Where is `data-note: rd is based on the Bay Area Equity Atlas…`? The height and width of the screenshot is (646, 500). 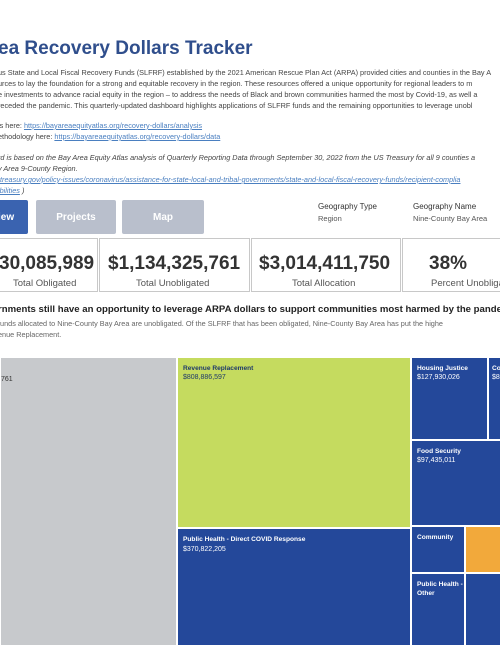
data-note: rd is based on the Bay Area Equity Atlas… is located at coordinates (237, 174).